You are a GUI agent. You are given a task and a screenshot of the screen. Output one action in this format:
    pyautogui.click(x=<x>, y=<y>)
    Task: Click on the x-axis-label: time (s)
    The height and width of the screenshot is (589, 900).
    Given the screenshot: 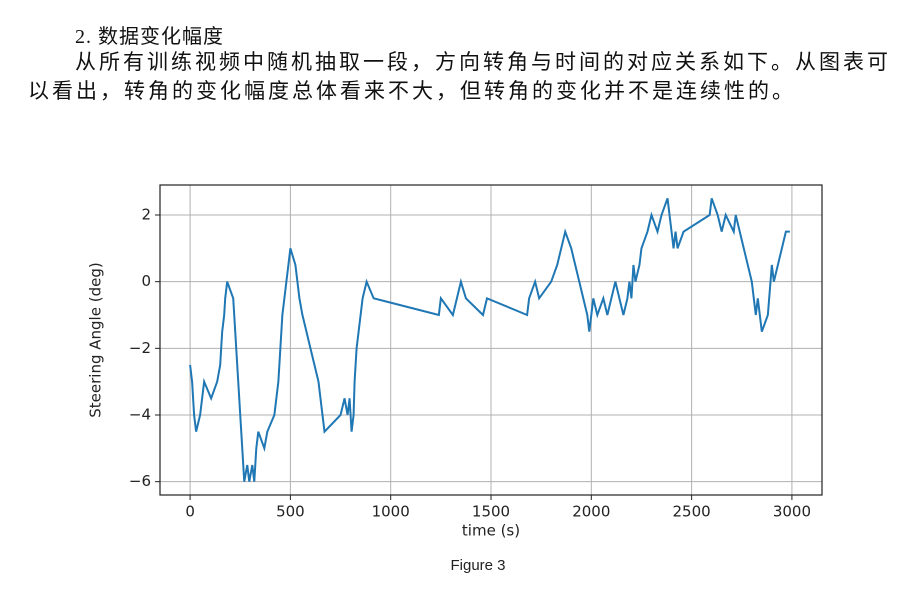 What is the action you would take?
    pyautogui.click(x=491, y=531)
    